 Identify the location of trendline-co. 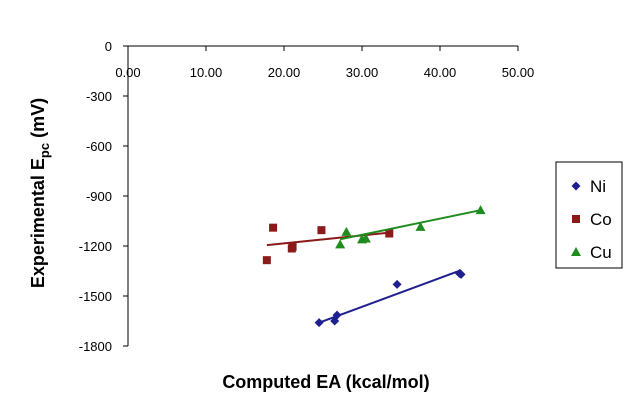
(328, 239).